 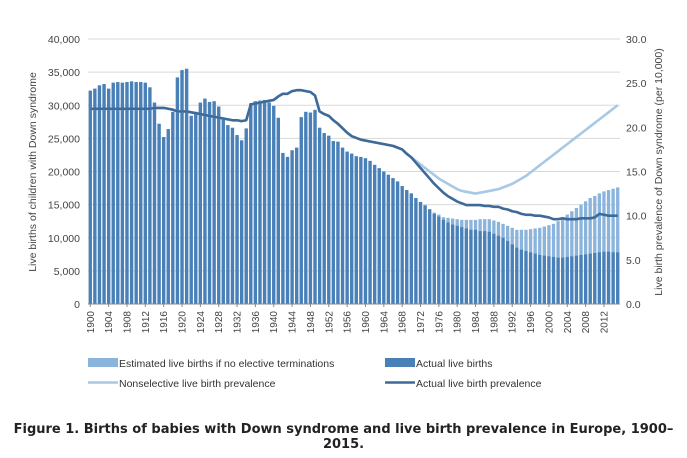 I want to click on x-tick-label: 1904, so click(x=109, y=322).